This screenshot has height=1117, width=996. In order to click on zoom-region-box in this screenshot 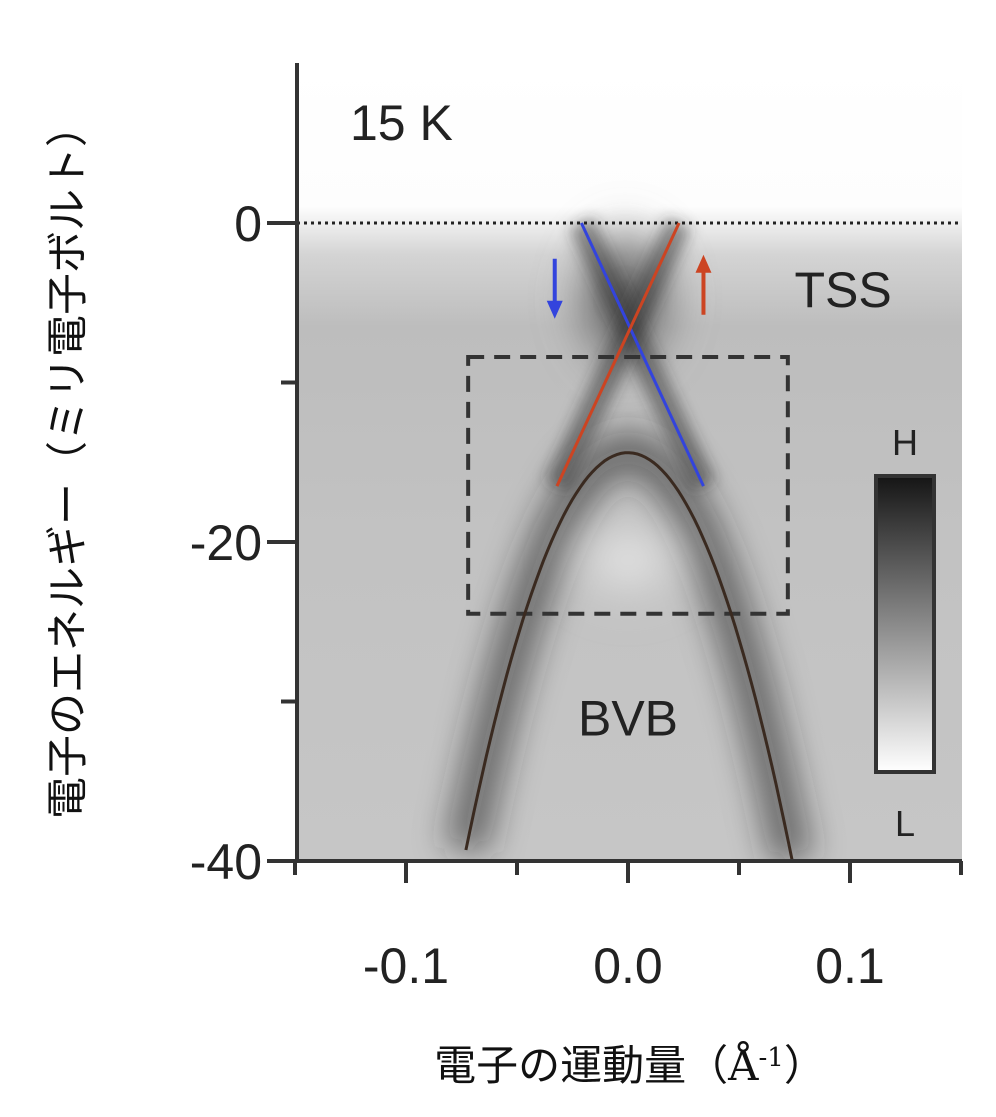, I will do `click(628, 485)`.